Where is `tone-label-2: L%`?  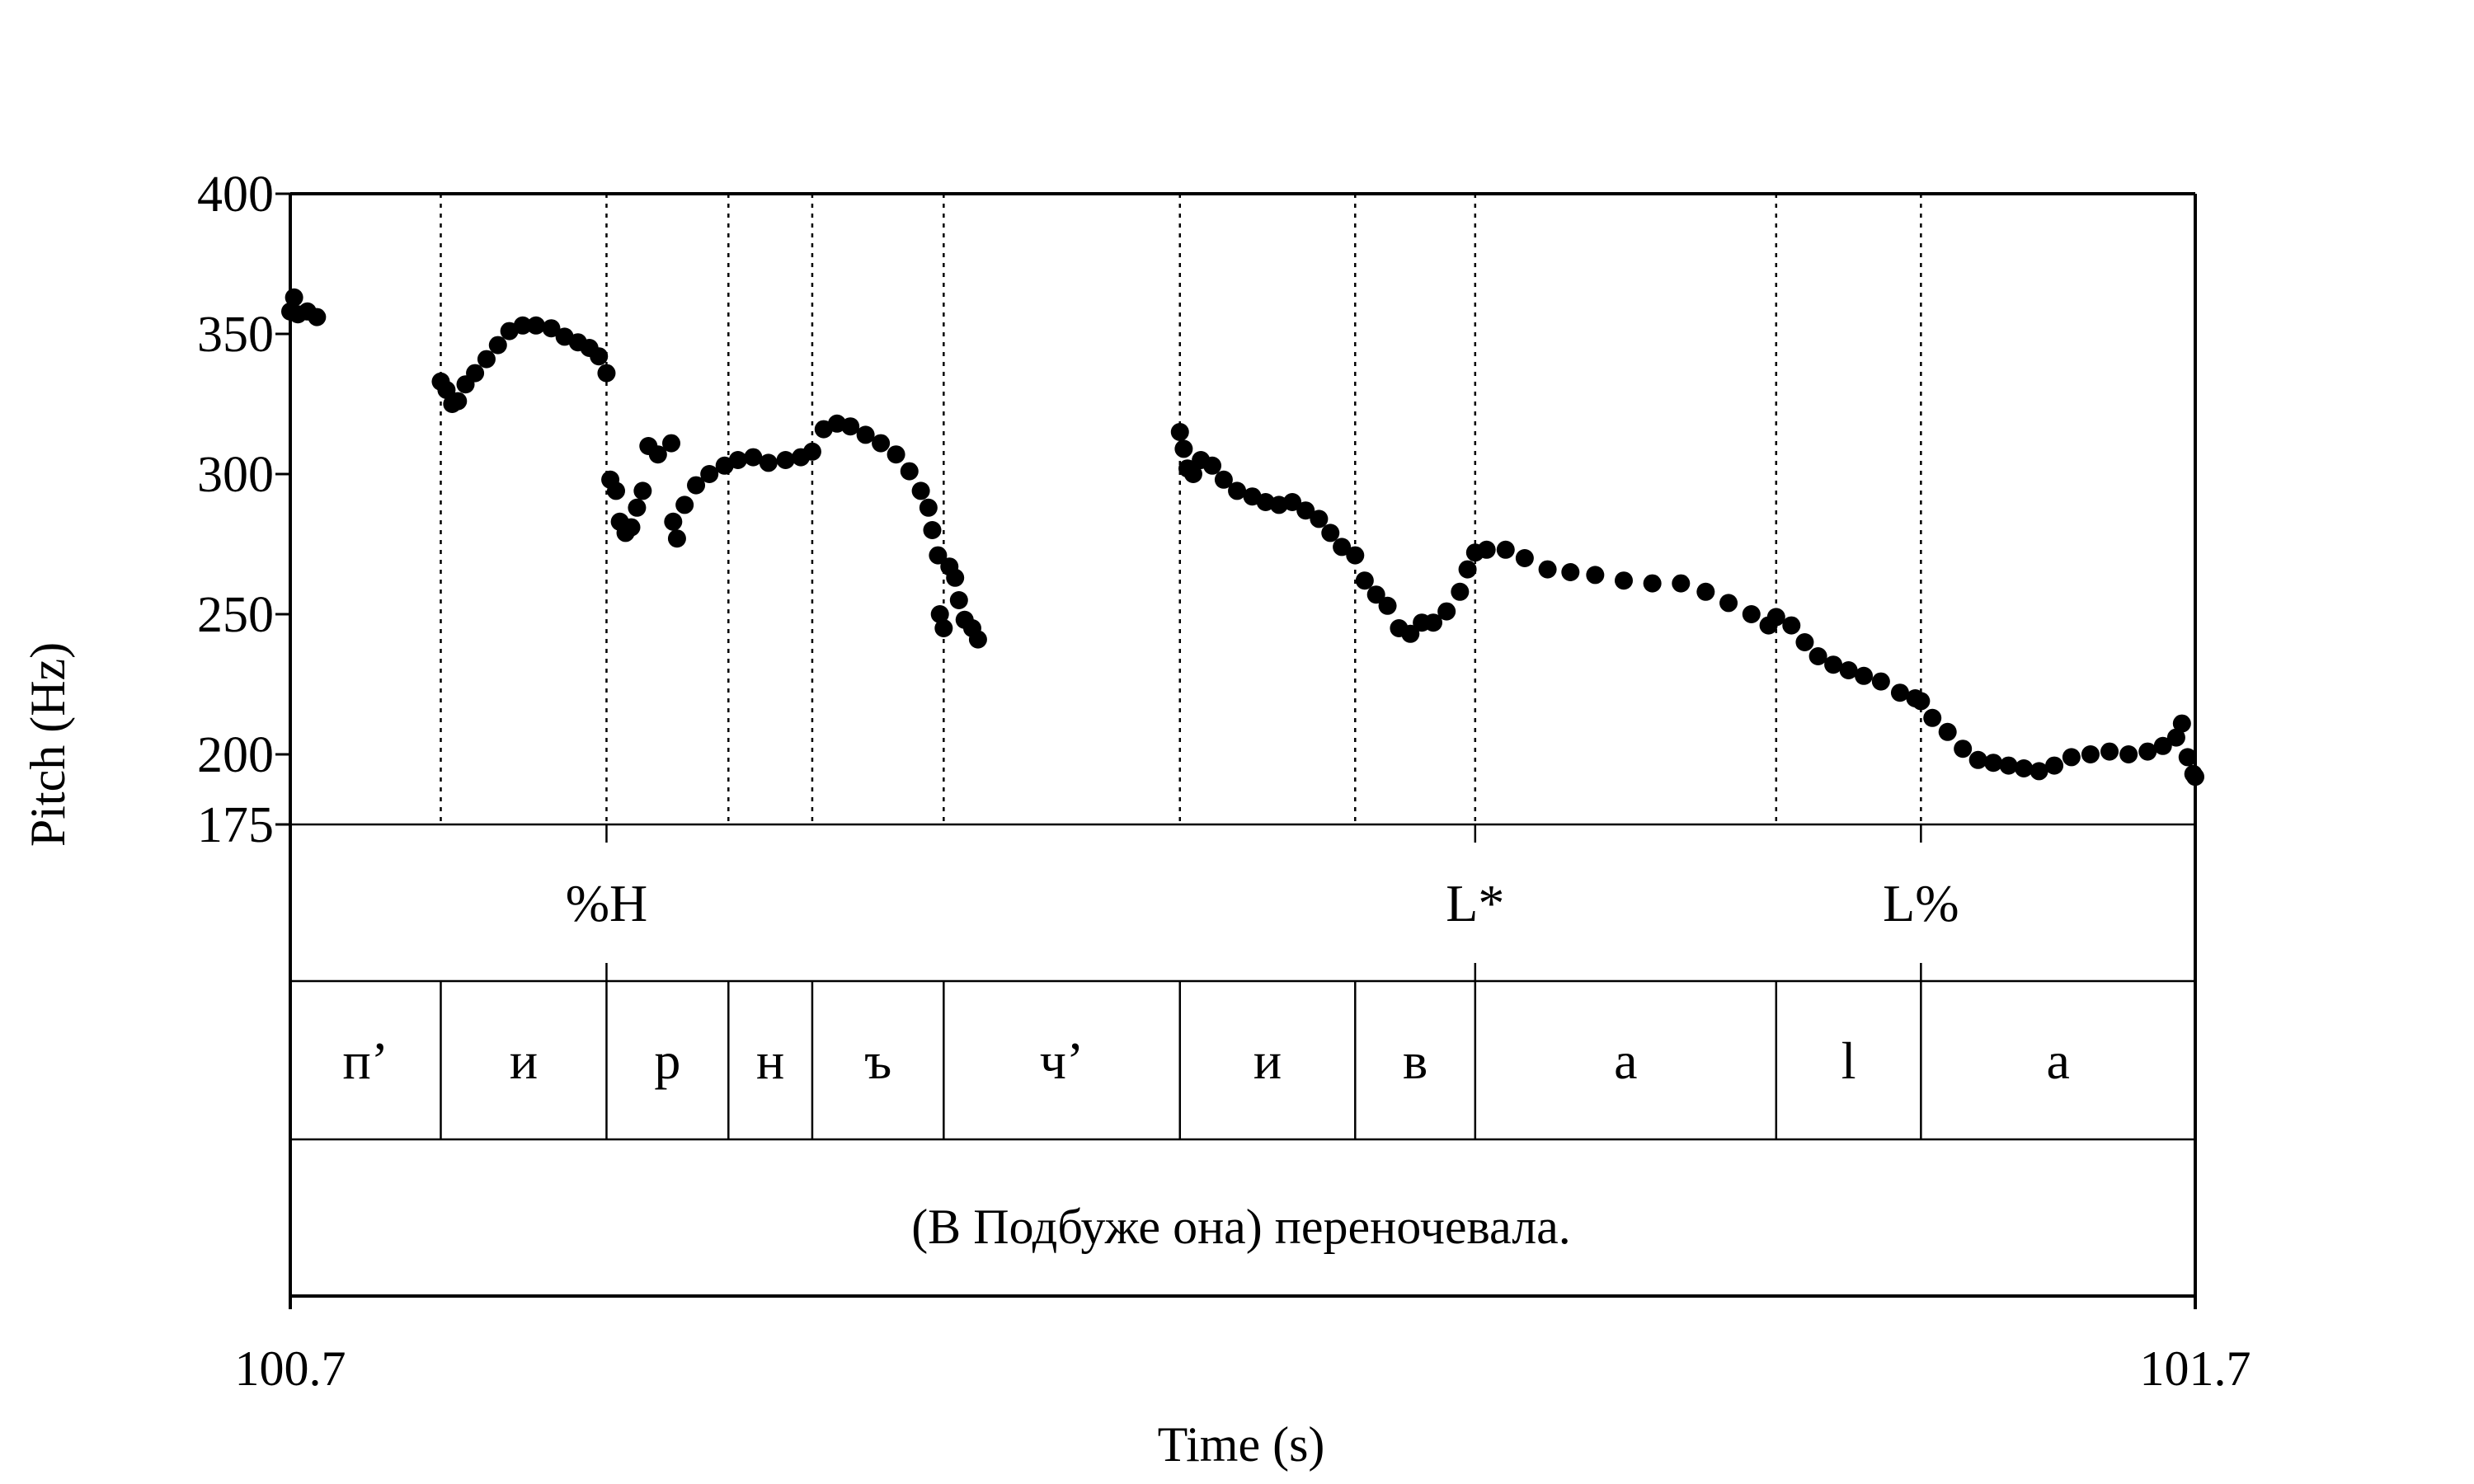
tone-label-2: L% is located at coordinates (1921, 903).